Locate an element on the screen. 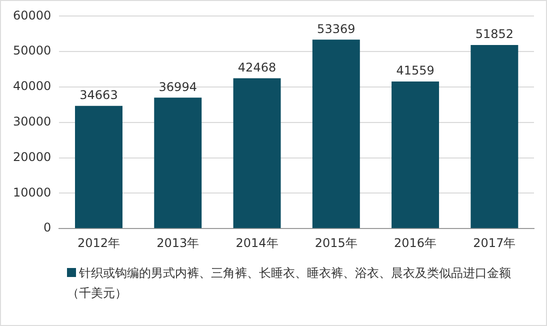 This screenshot has height=326, width=547. data-label: 36994 is located at coordinates (177, 87).